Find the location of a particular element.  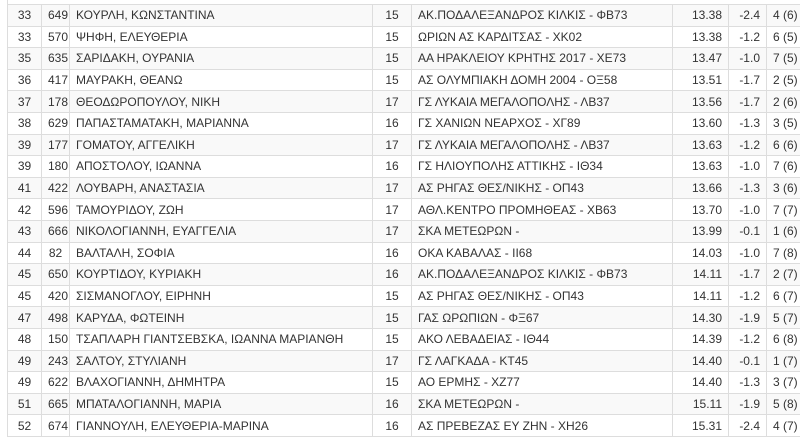

heat-place-cell: 6 (7) is located at coordinates (783, 296).